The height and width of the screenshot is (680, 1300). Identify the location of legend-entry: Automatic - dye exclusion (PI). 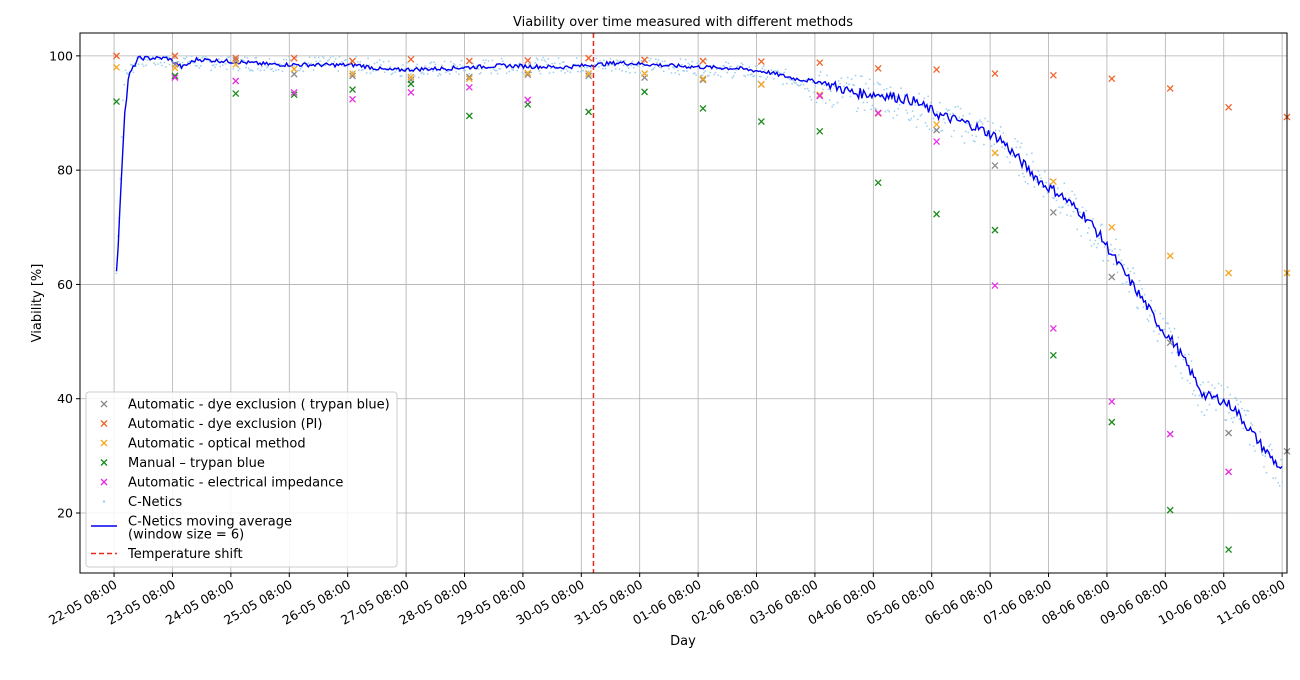
(211, 424).